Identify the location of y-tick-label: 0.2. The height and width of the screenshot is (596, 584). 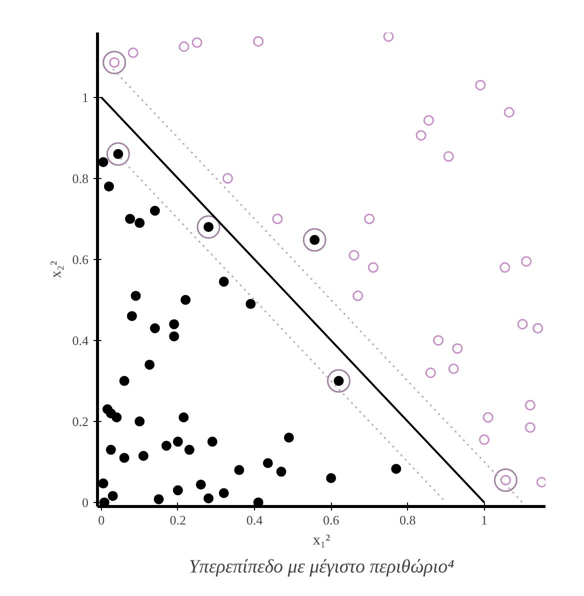
(80, 421).